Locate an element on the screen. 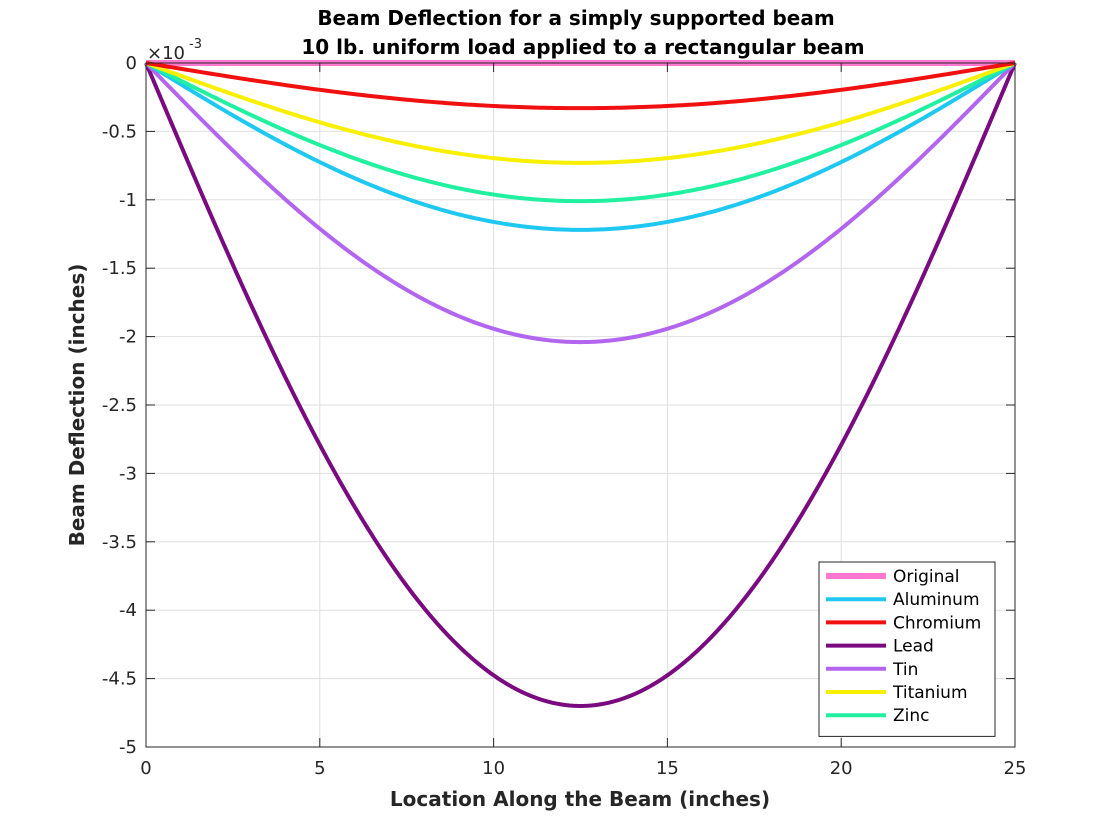  legend-label-tin: Tin is located at coordinates (905, 670).